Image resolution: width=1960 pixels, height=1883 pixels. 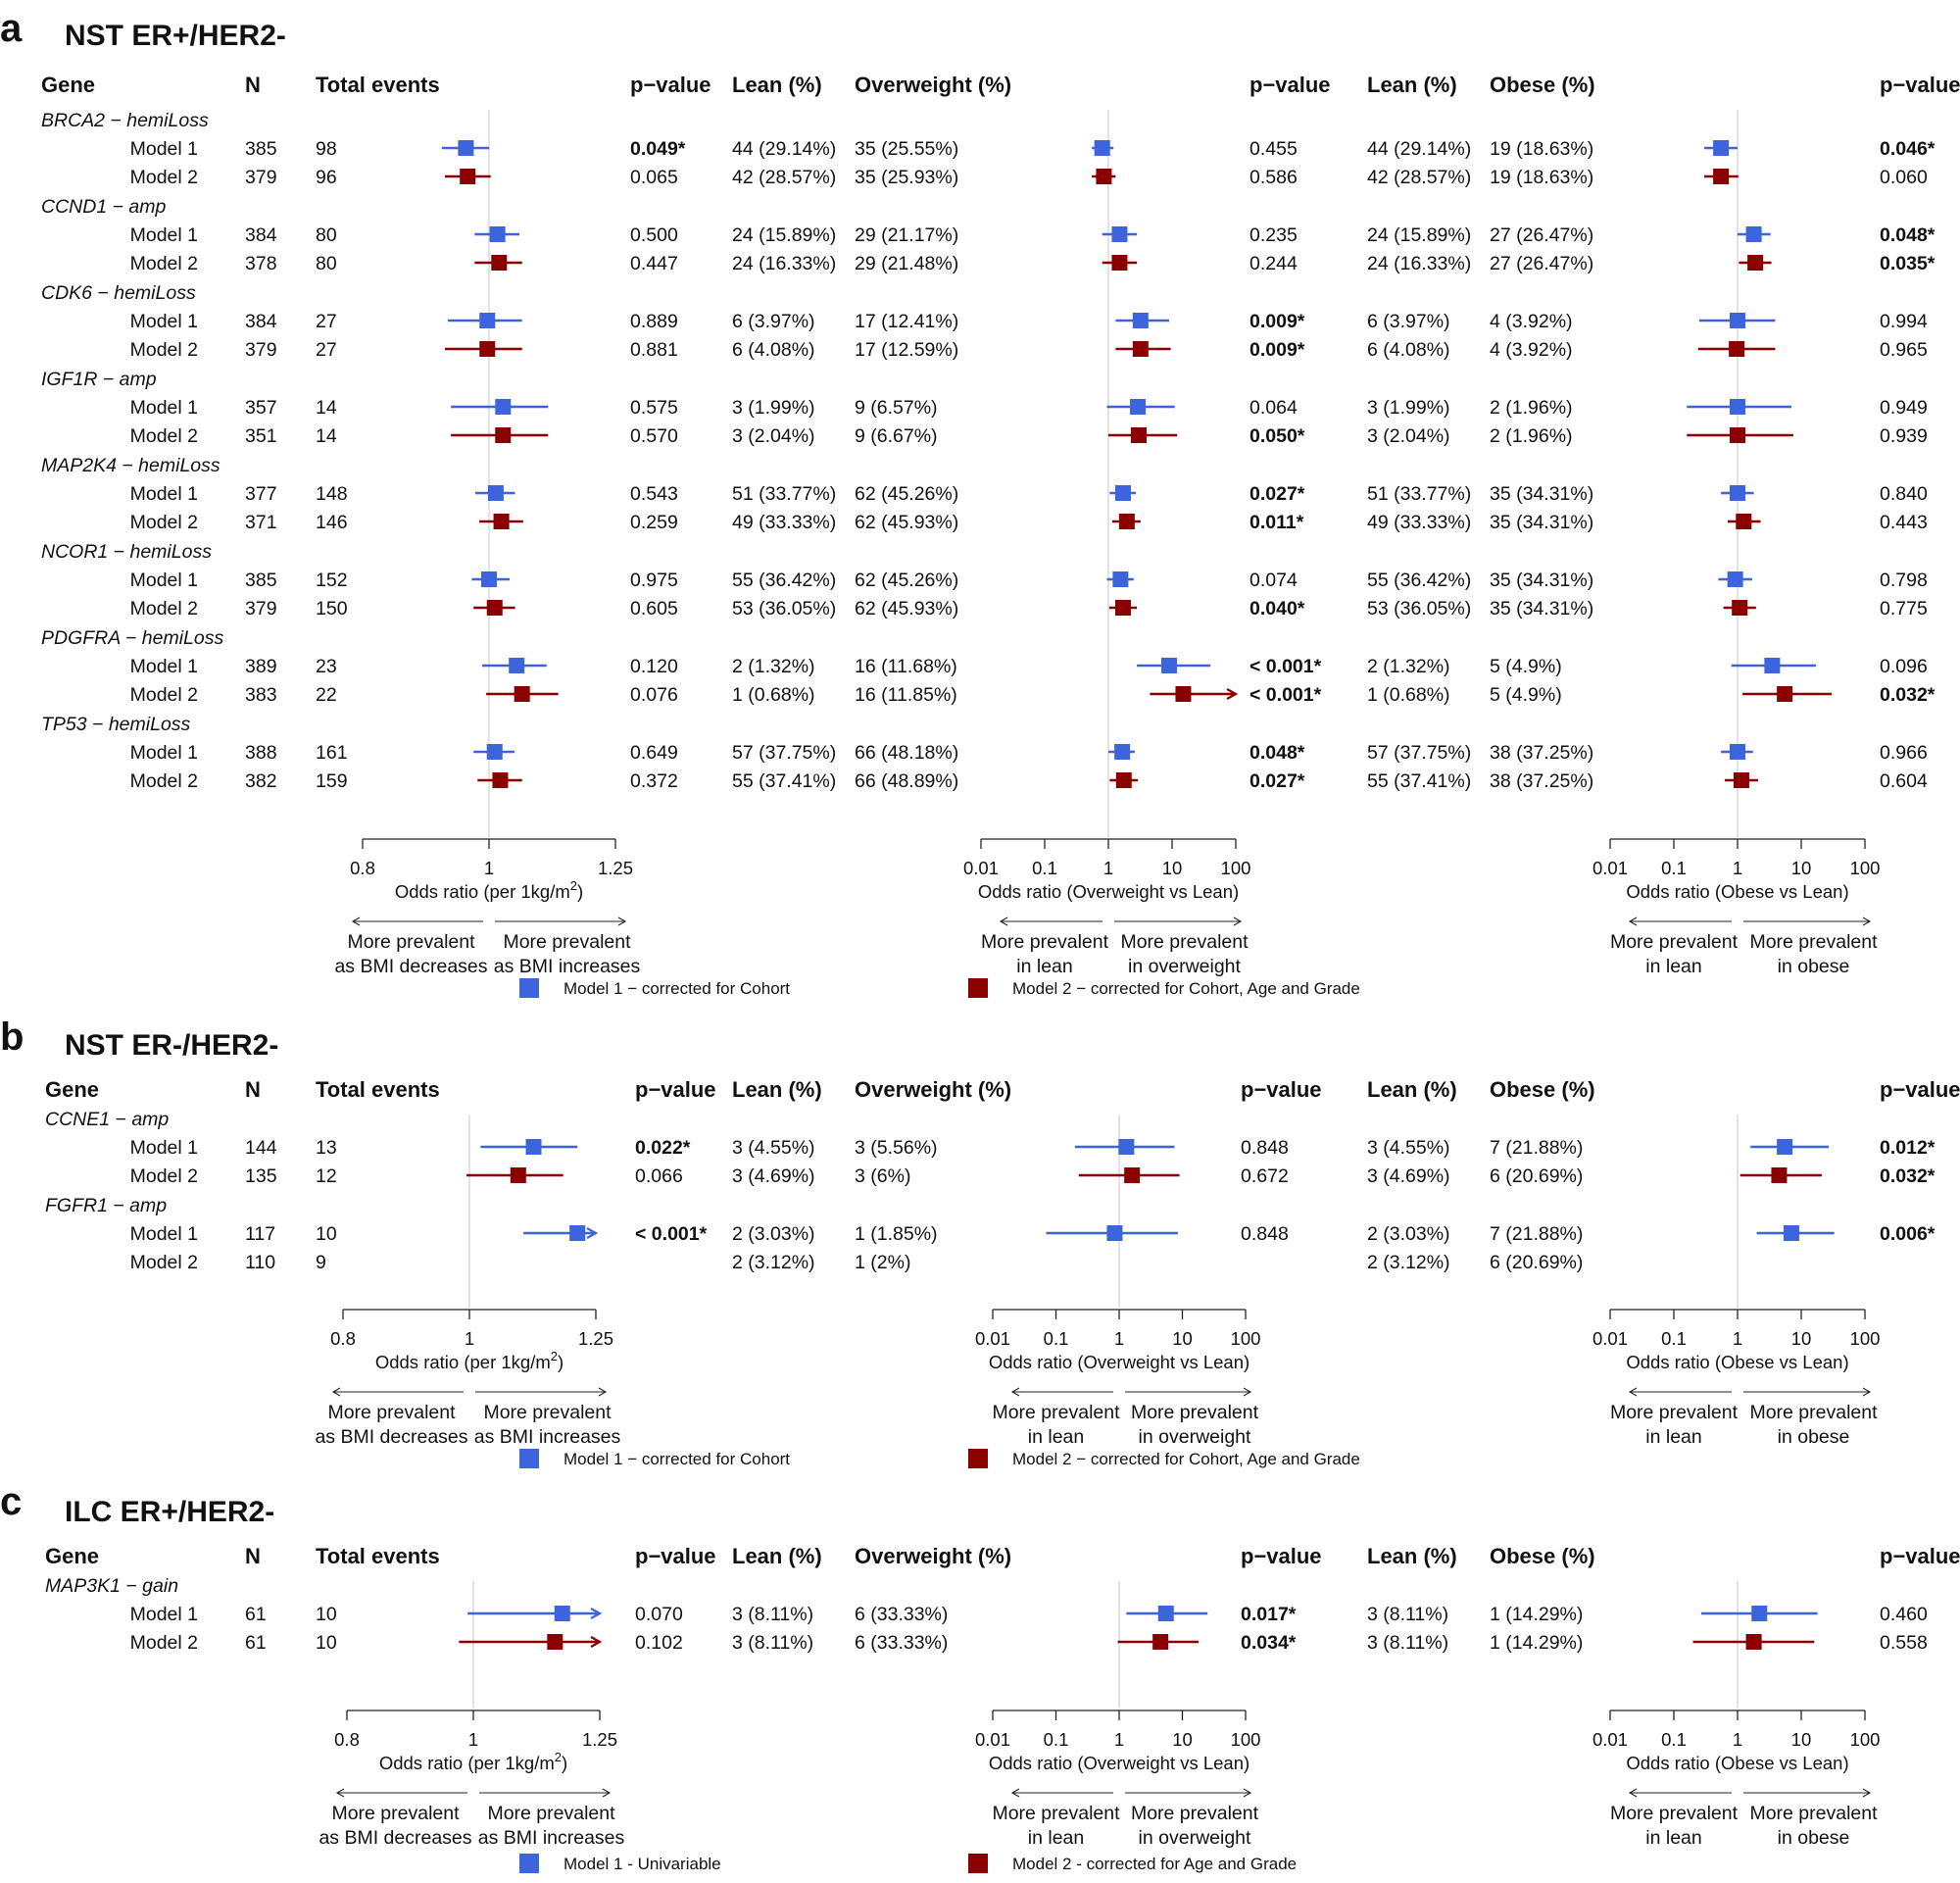 What do you see at coordinates (261, 350) in the screenshot?
I see `n-value: 379` at bounding box center [261, 350].